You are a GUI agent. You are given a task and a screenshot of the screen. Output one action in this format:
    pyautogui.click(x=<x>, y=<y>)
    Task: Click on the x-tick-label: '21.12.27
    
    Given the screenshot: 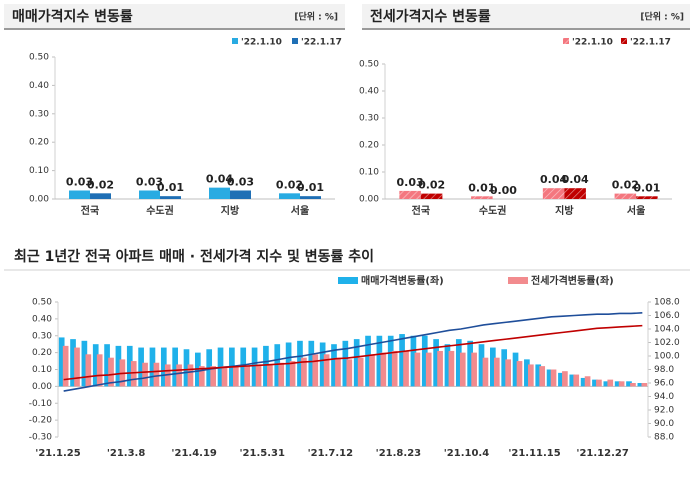 What is the action you would take?
    pyautogui.click(x=602, y=453)
    